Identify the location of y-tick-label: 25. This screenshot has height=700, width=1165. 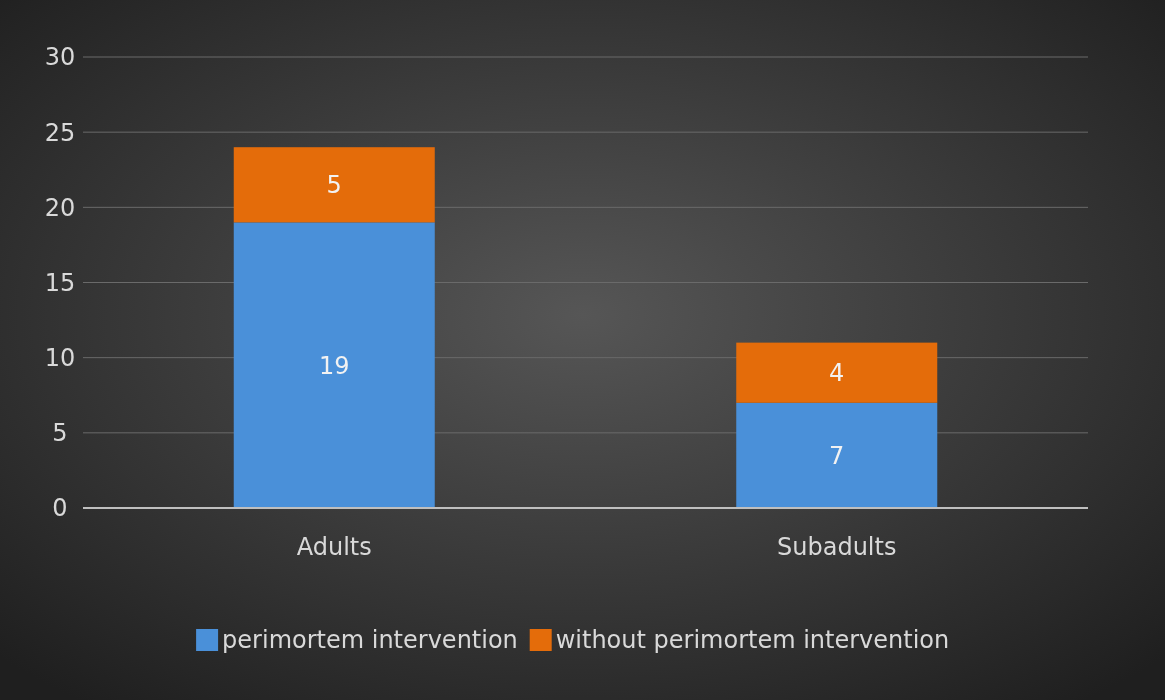
(60, 132).